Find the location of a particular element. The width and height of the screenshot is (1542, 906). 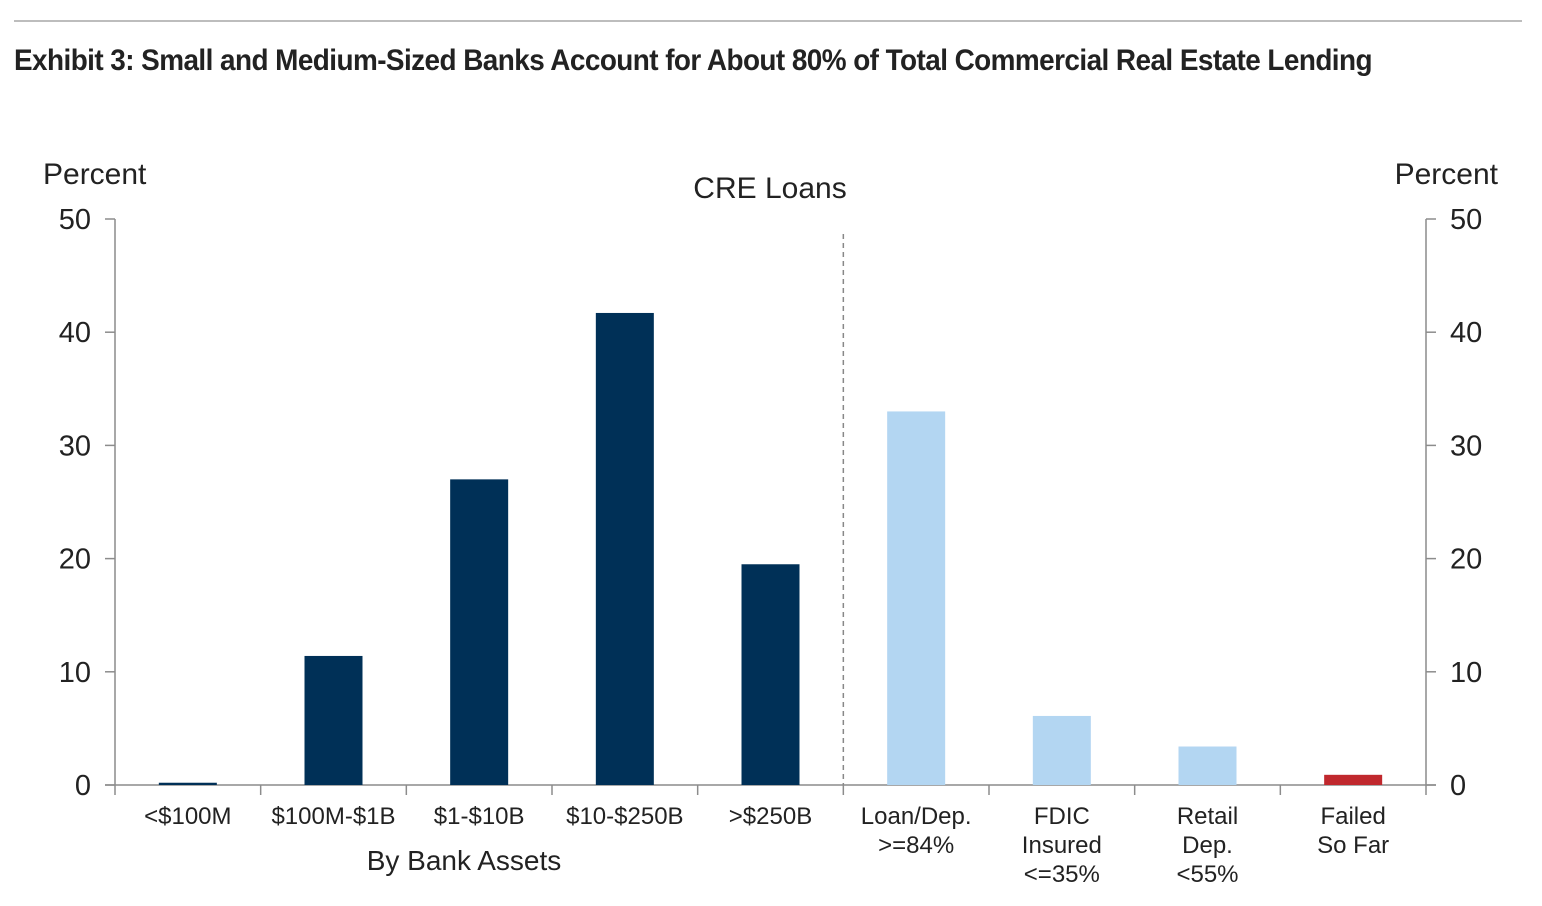

x-tick-label: <55% is located at coordinates (1207, 874).